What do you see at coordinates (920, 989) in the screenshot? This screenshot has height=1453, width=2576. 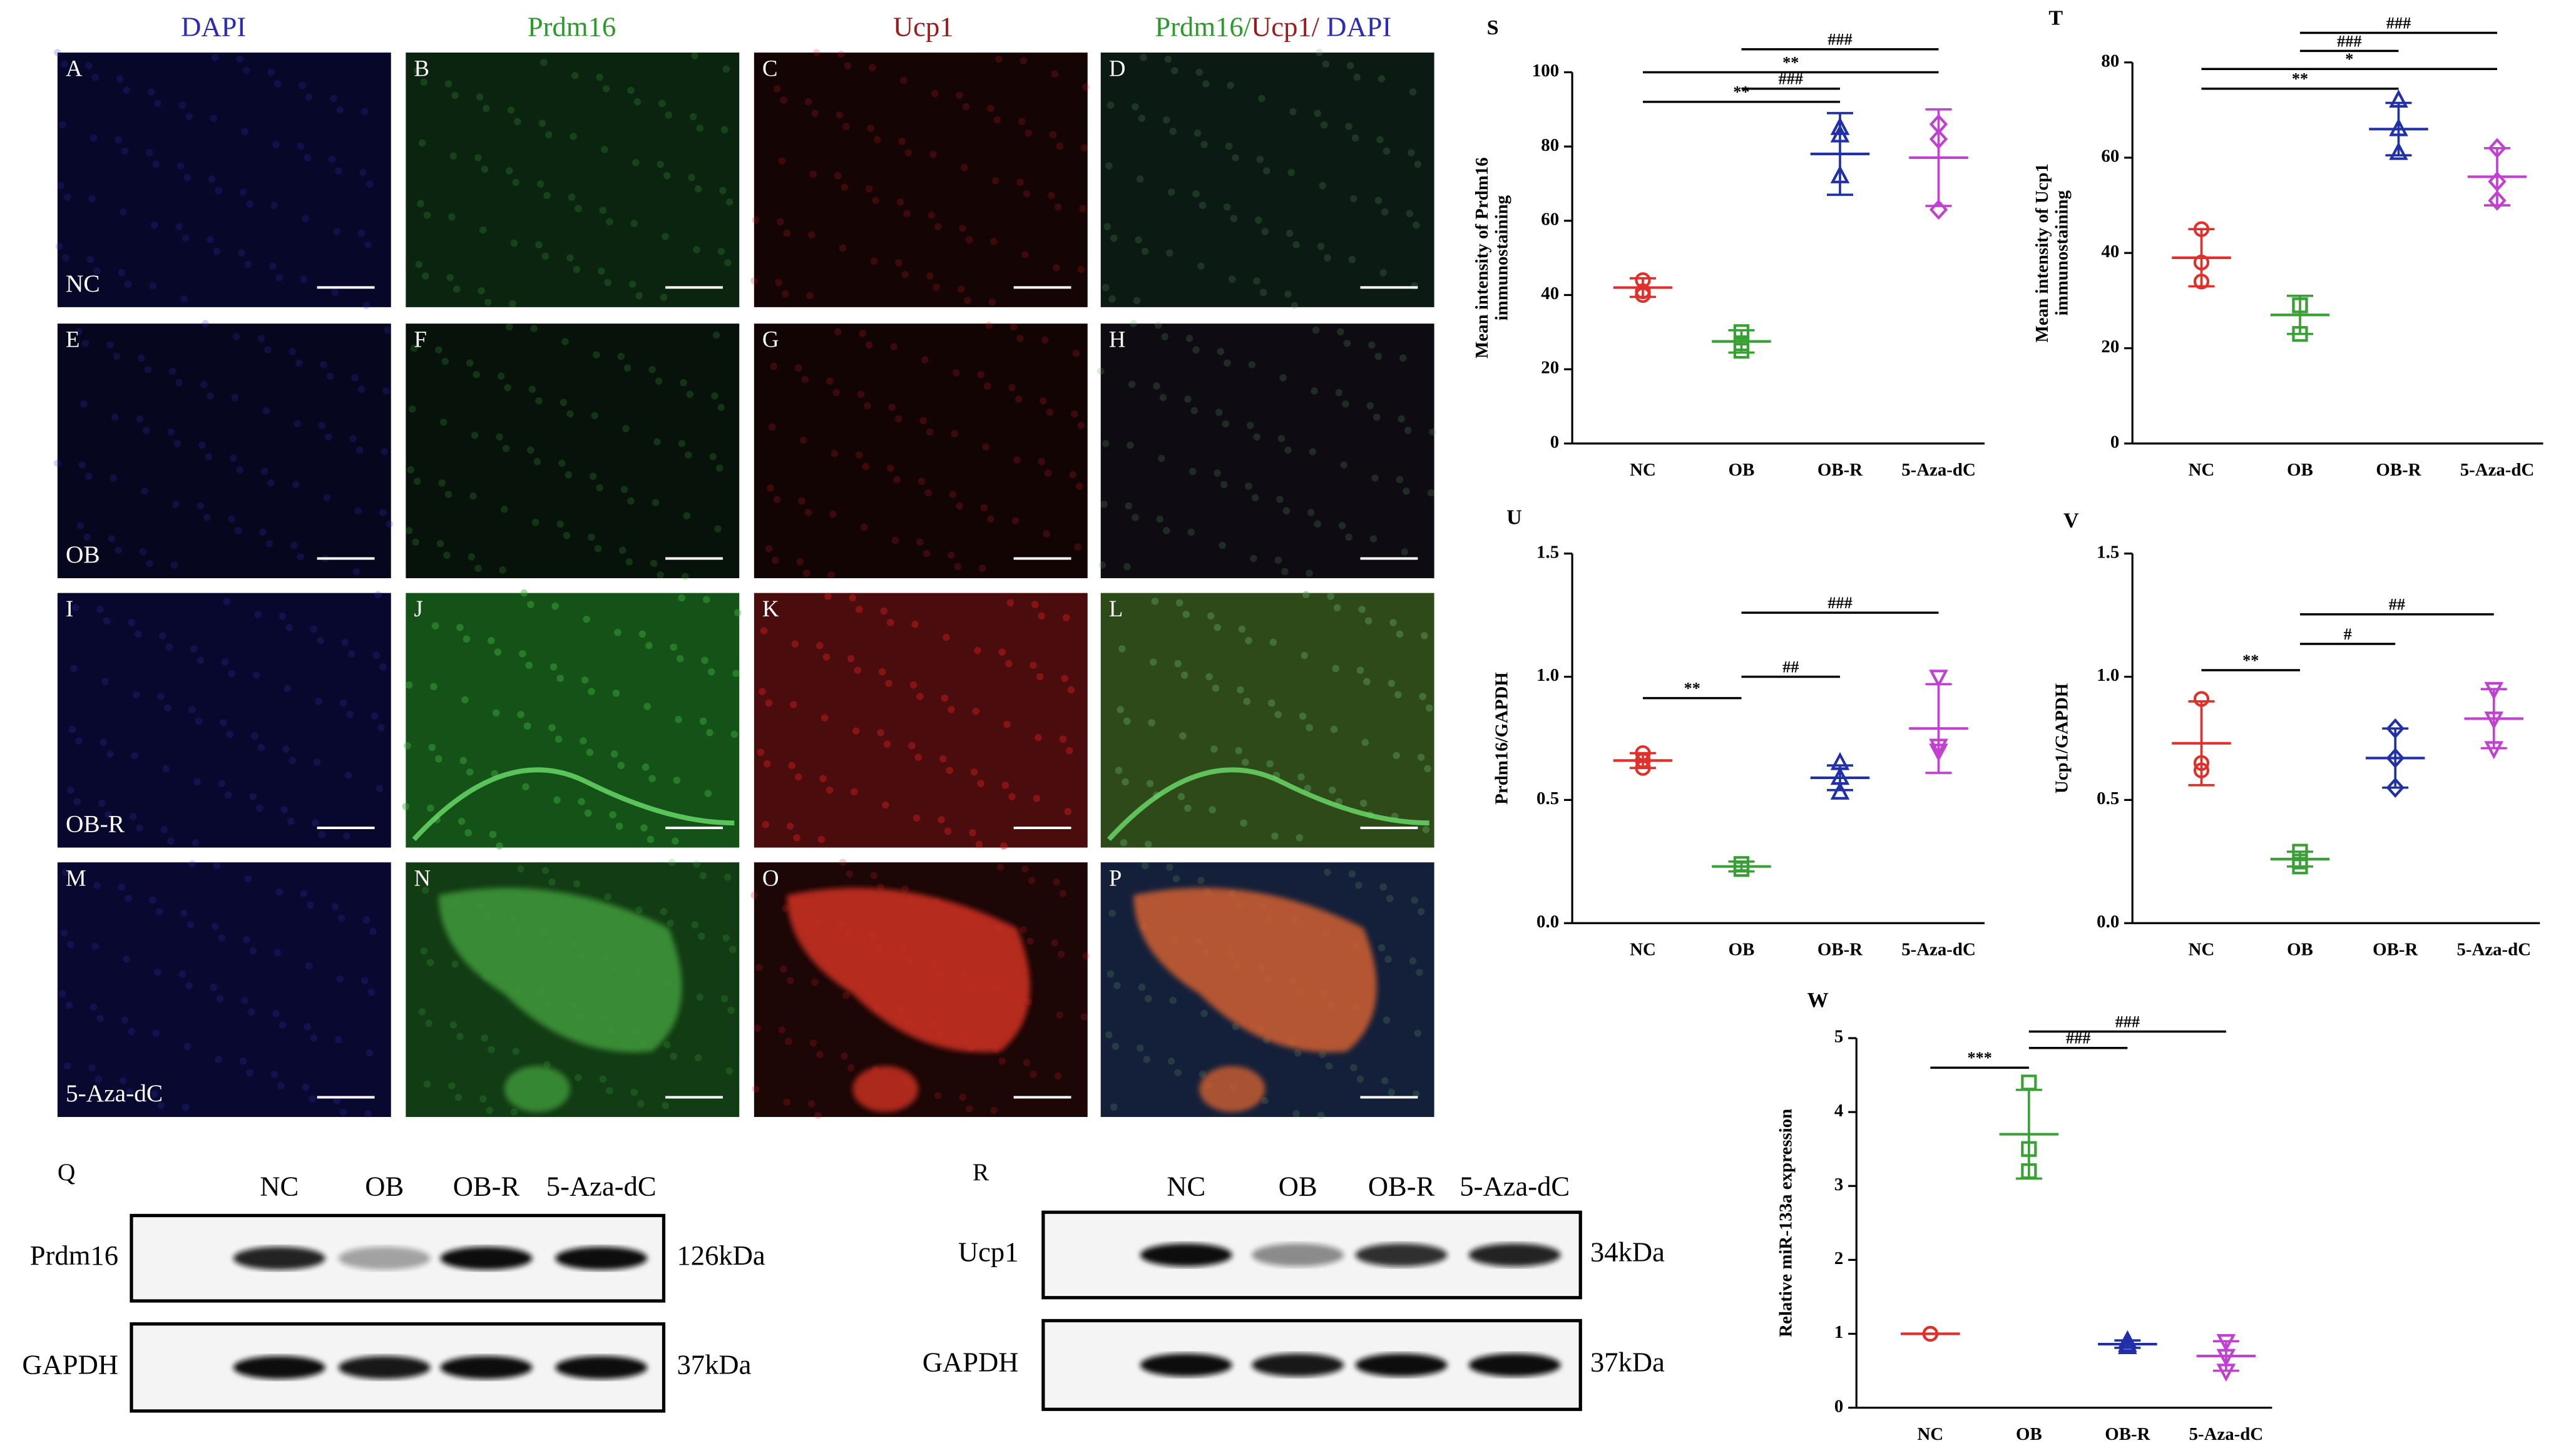 I see `micrograph: O` at bounding box center [920, 989].